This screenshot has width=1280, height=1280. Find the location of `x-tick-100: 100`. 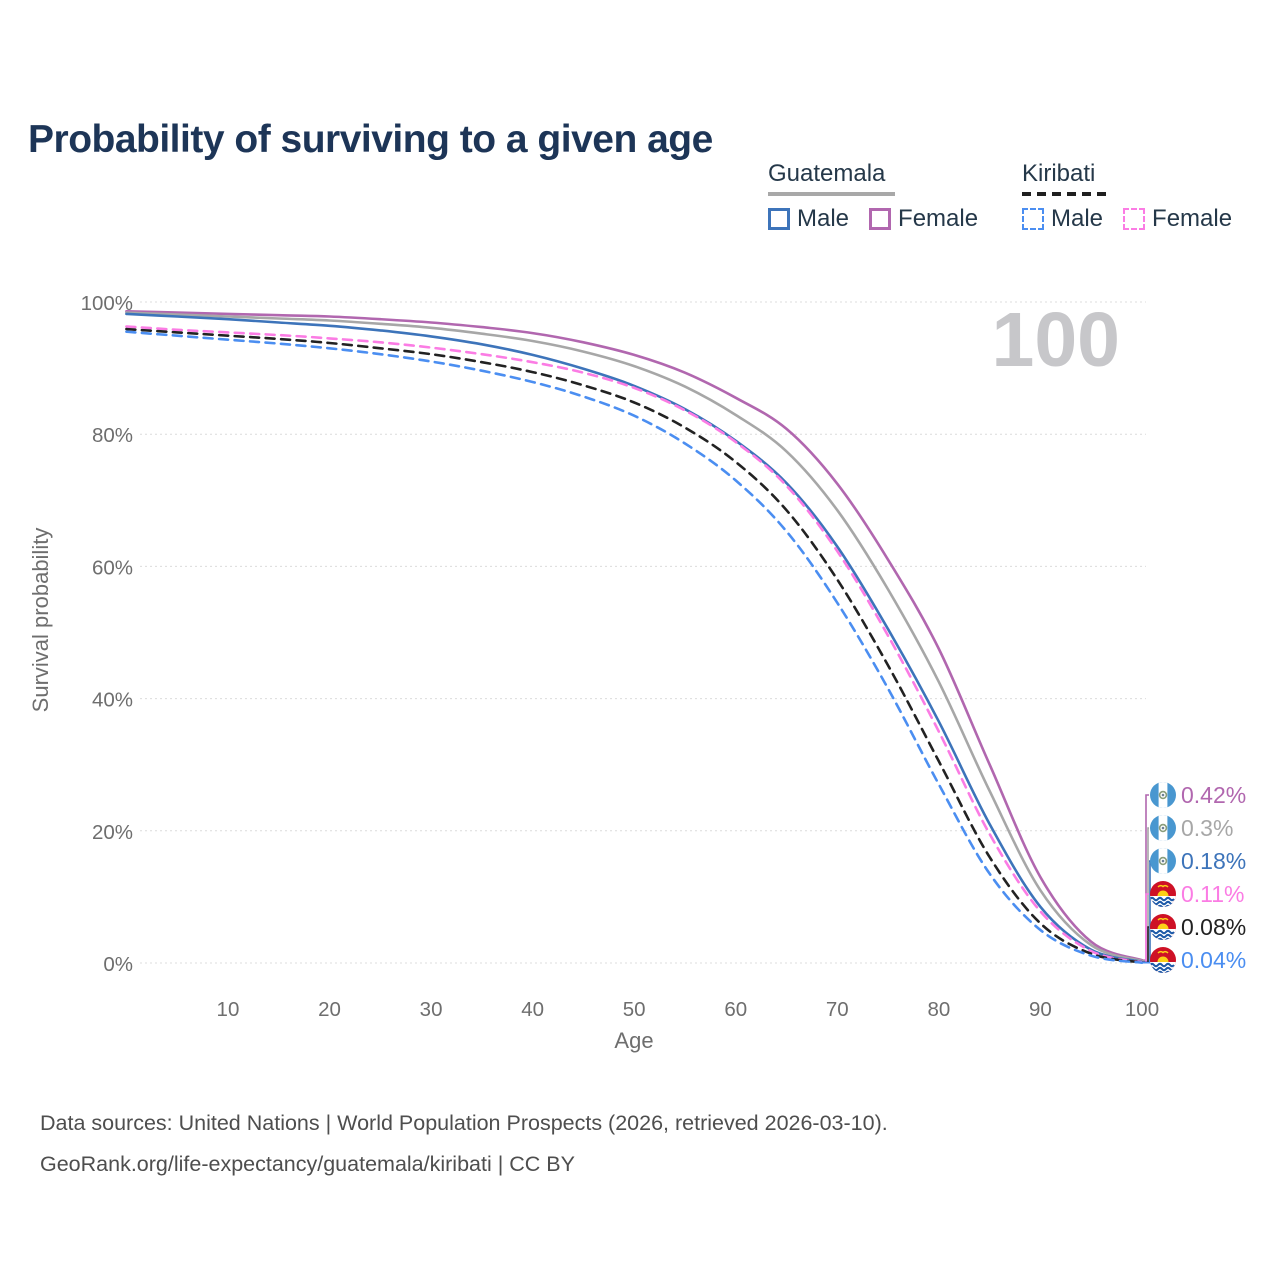

x-tick-100: 100 is located at coordinates (1142, 1009).